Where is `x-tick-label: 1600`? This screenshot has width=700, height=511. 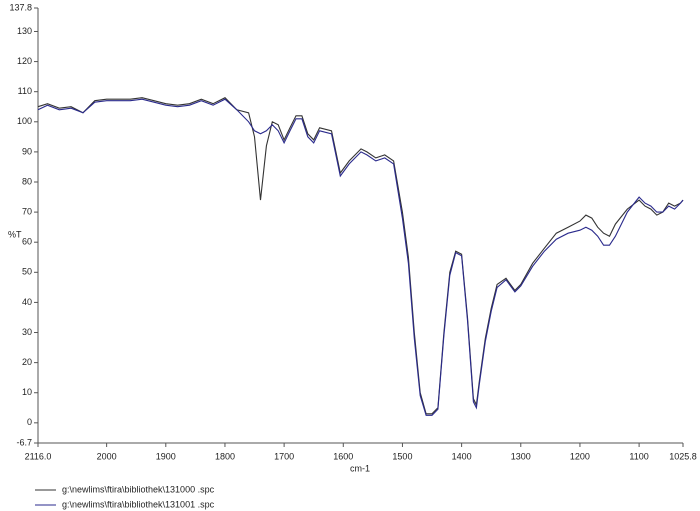
x-tick-label: 1600 is located at coordinates (343, 456).